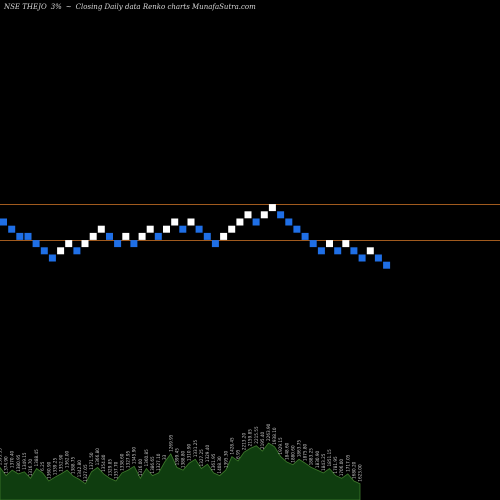 Image resolution: width=500 pixels, height=500 pixels. Describe the element at coordinates (262, 440) in the screenshot. I see `volume-label: 2195.40` at that location.